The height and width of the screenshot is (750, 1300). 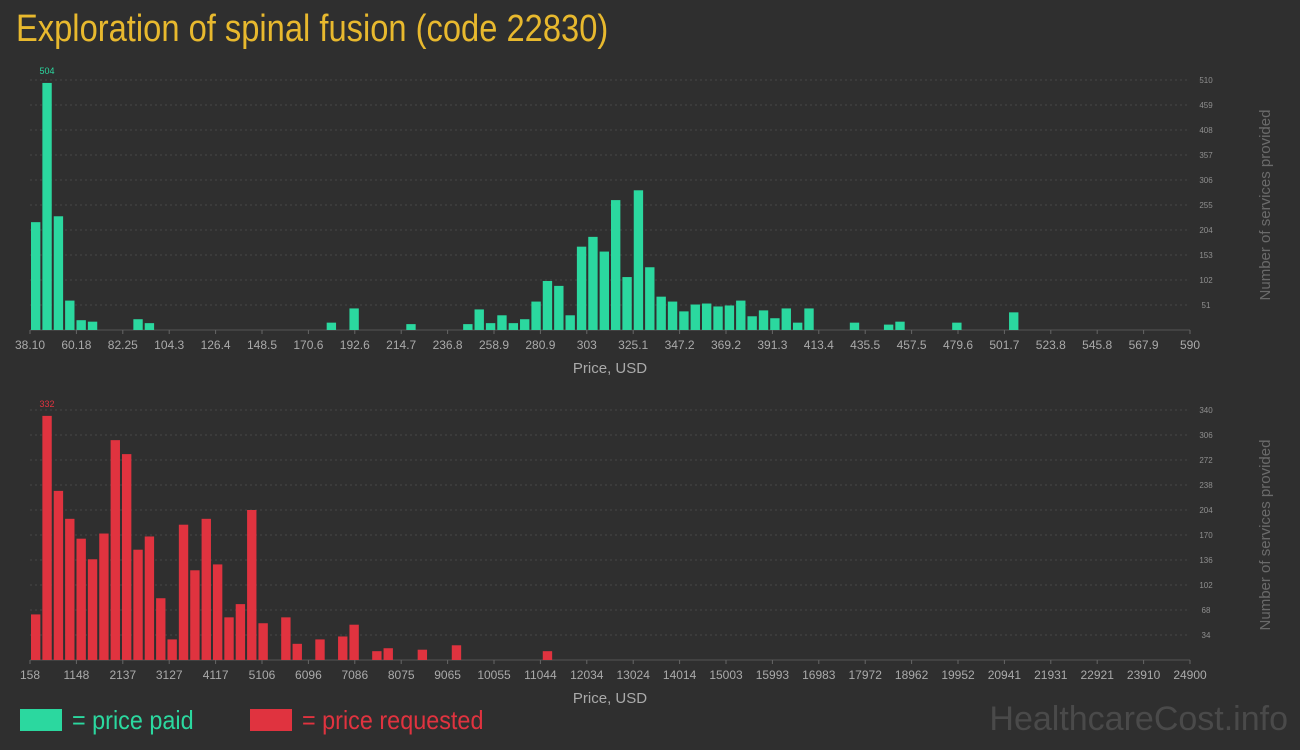 What do you see at coordinates (1138, 719) in the screenshot?
I see `watermark: HealthcareCost.info` at bounding box center [1138, 719].